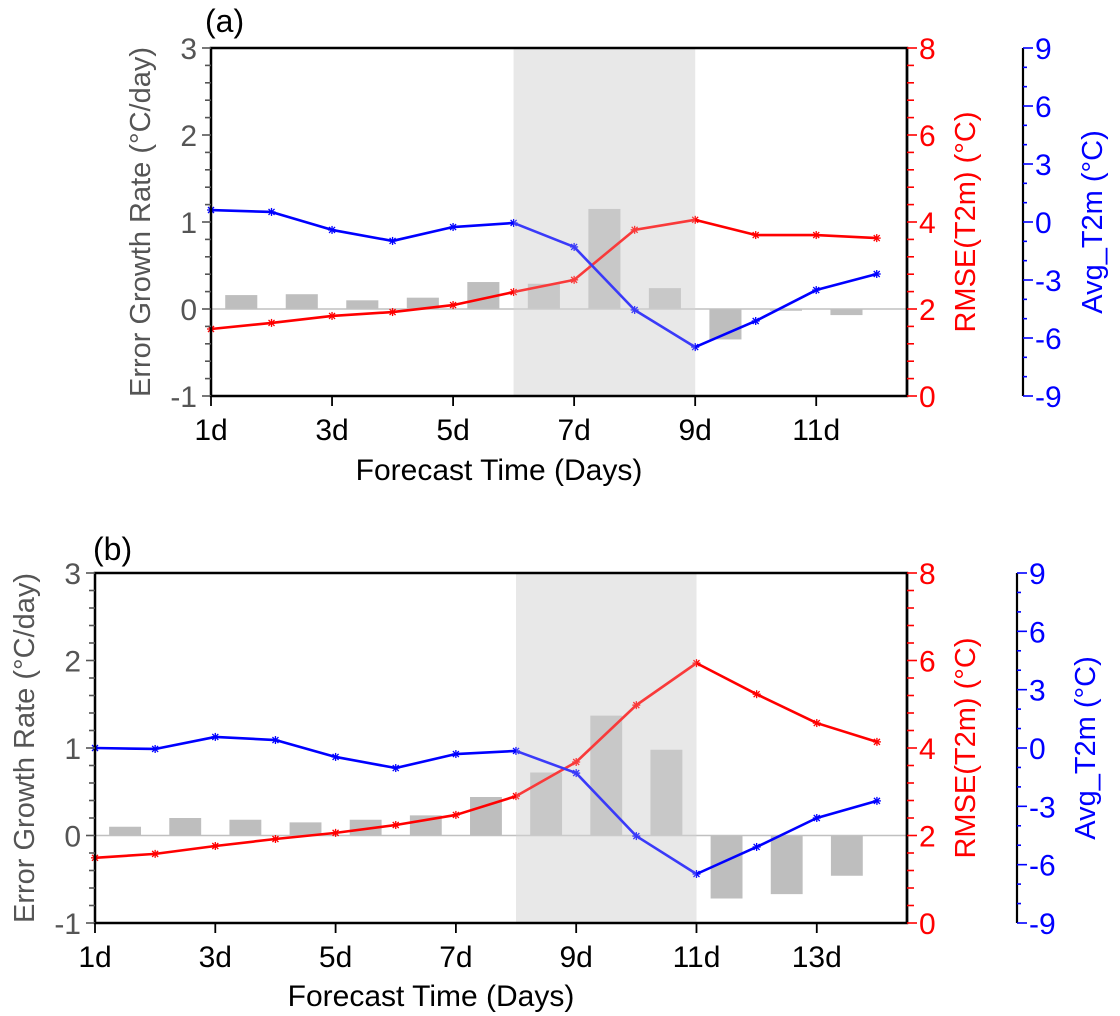  I want to click on series-line-avg-t2m, so click(544, 278).